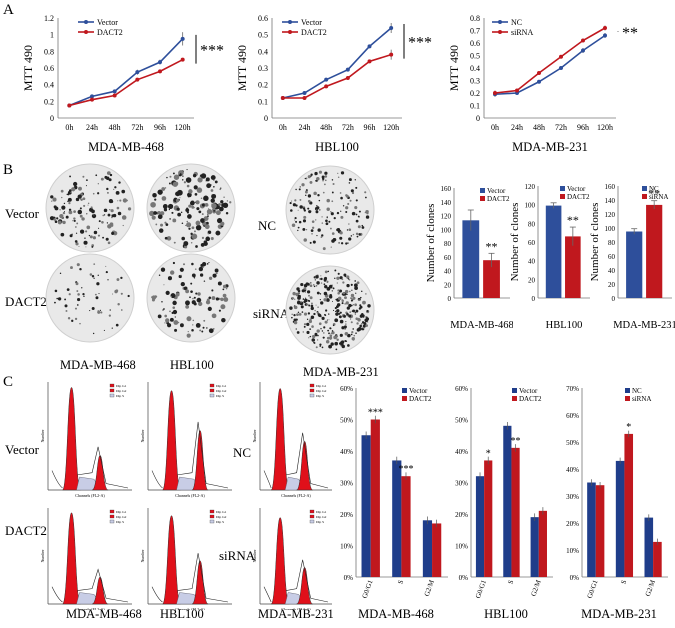 This screenshot has width=675, height=628. What do you see at coordinates (86, 22) in the screenshot?
I see `legend-marker-vector` at bounding box center [86, 22].